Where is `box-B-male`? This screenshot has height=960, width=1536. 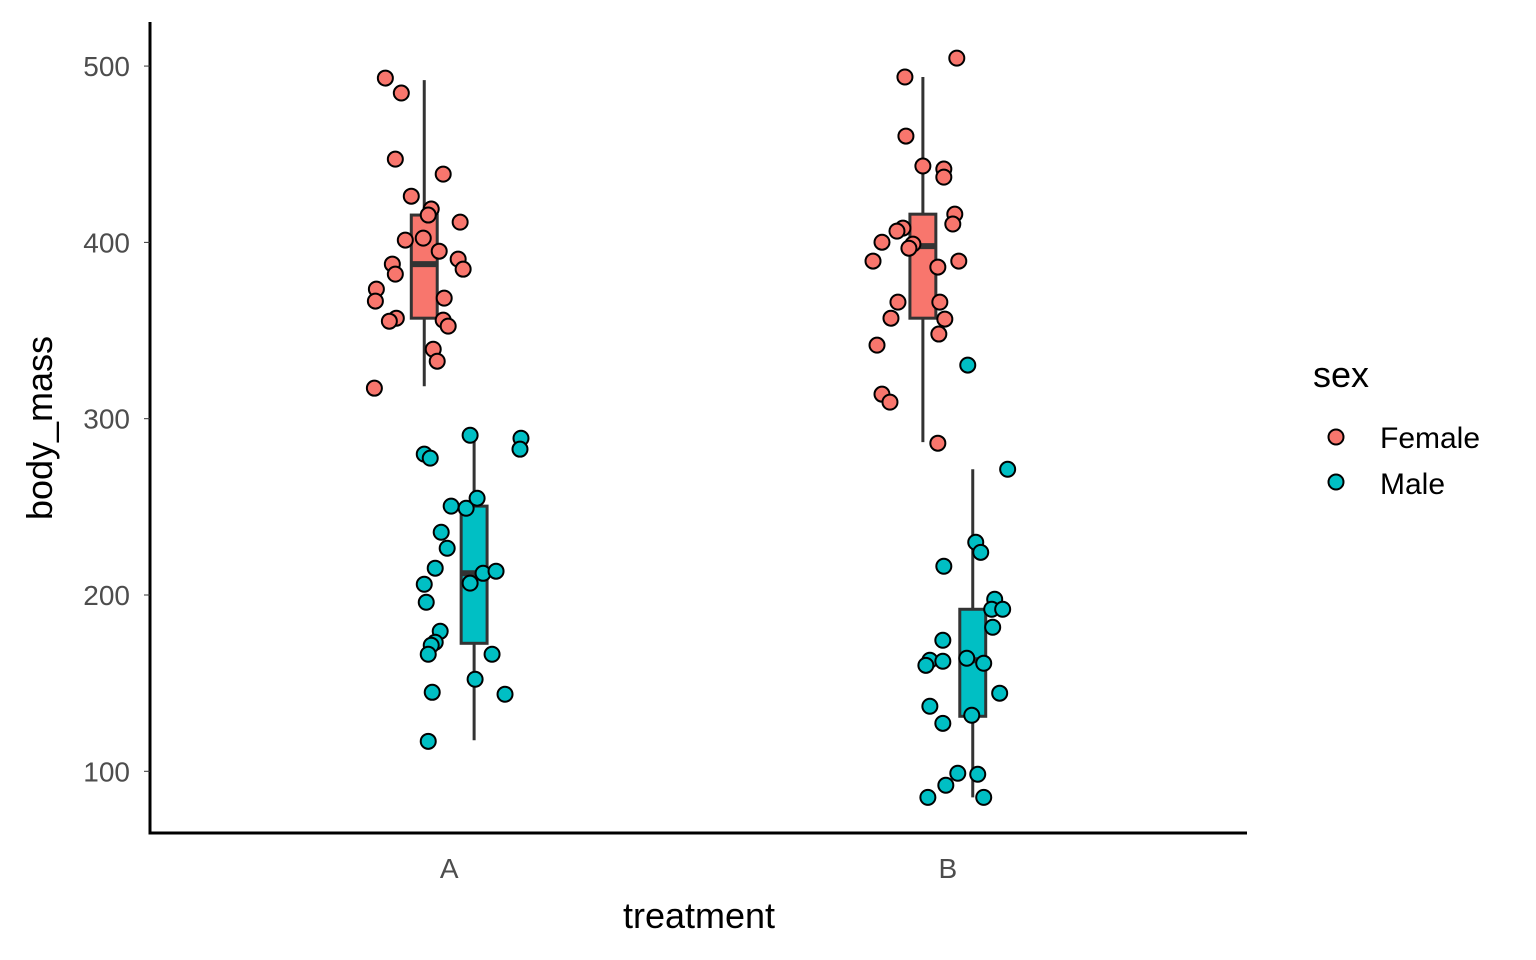 box-B-male is located at coordinates (973, 633).